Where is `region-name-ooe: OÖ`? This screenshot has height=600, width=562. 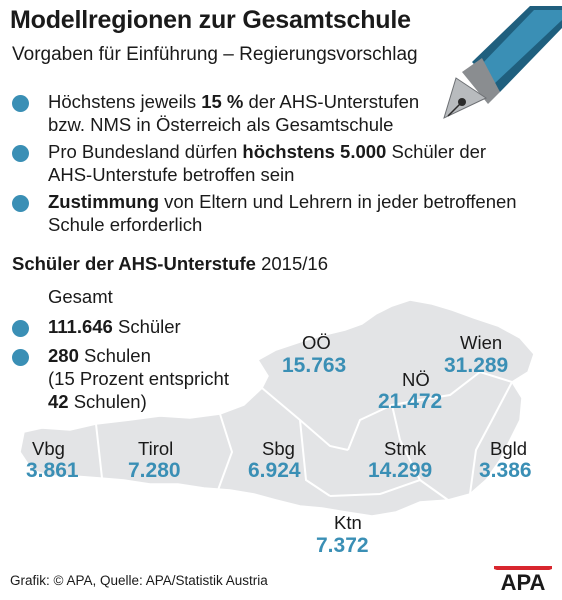
region-name-ooe: OÖ is located at coordinates (316, 342).